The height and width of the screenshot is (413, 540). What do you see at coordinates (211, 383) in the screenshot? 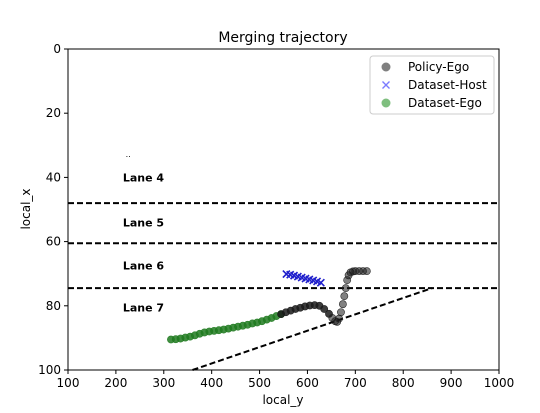
I see `x-tick-label: 400` at bounding box center [211, 383].